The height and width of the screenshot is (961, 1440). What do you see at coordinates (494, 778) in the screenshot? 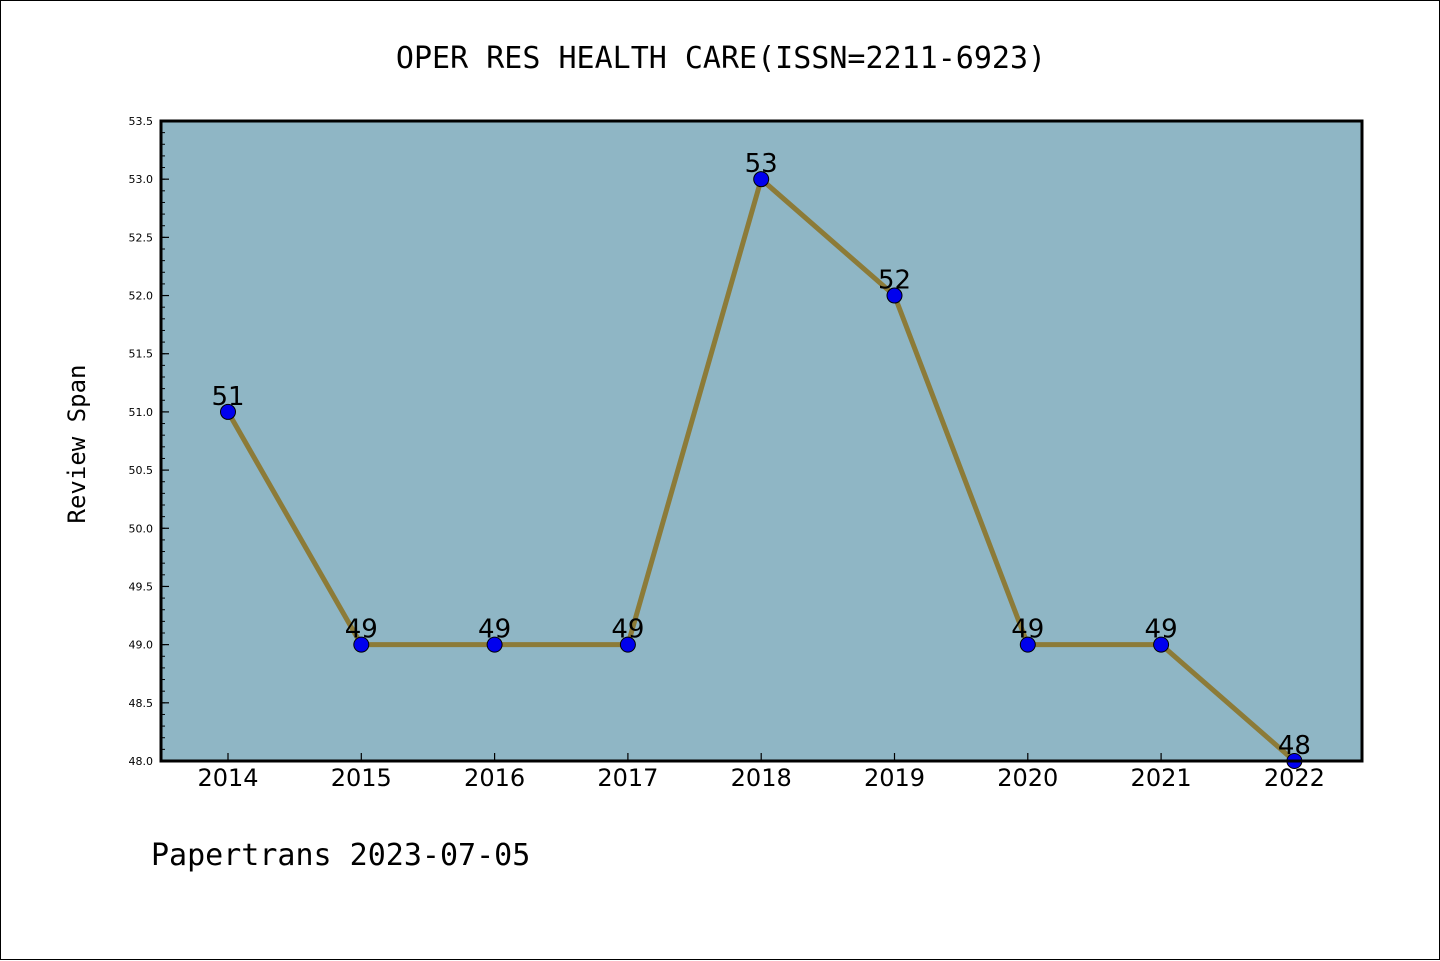
I see `x-tick-label: 2016` at bounding box center [494, 778].